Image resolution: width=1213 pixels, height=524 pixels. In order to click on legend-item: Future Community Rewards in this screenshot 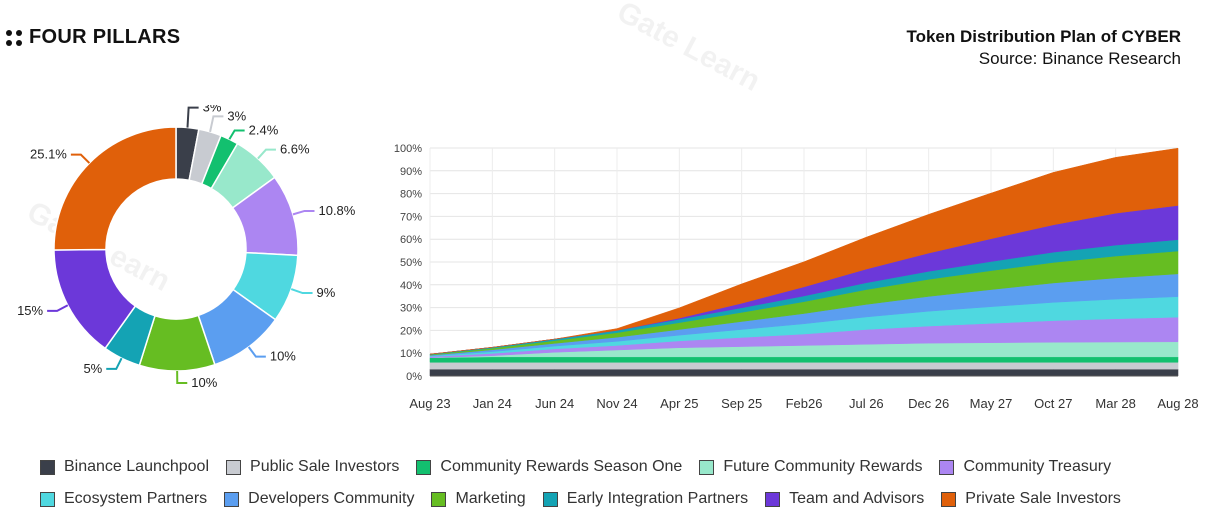, I will do `click(810, 467)`.